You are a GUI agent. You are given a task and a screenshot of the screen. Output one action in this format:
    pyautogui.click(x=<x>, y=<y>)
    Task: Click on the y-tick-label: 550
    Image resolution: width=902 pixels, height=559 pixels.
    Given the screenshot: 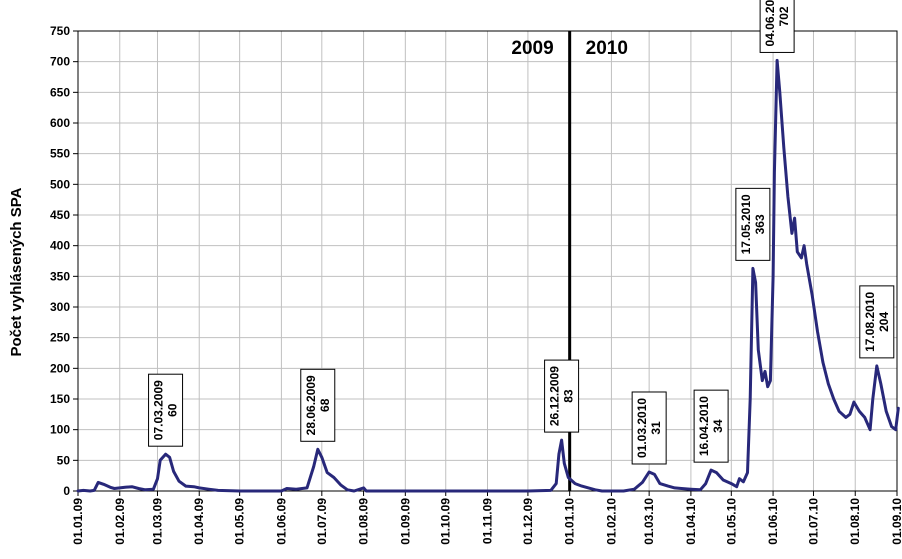 What is the action you would take?
    pyautogui.click(x=60, y=154)
    